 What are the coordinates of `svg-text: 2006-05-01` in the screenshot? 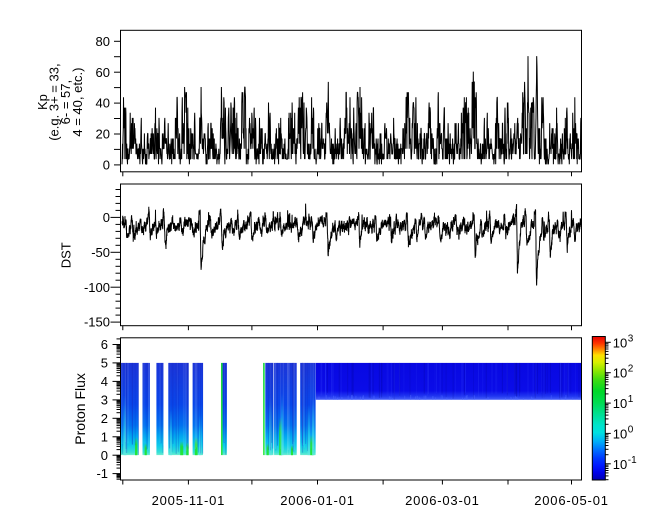 It's located at (571, 500).